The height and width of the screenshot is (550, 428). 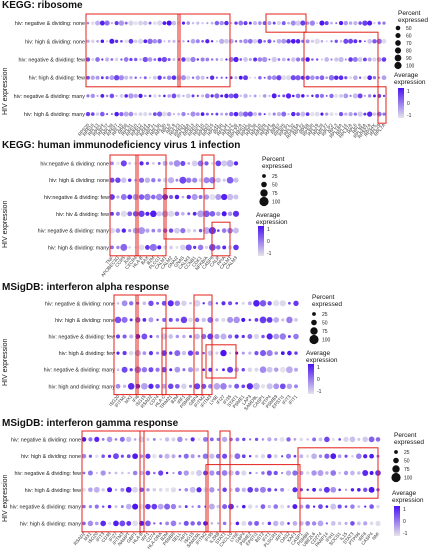 I want to click on size-legend: 25 50 75 100, so click(x=320, y=328).